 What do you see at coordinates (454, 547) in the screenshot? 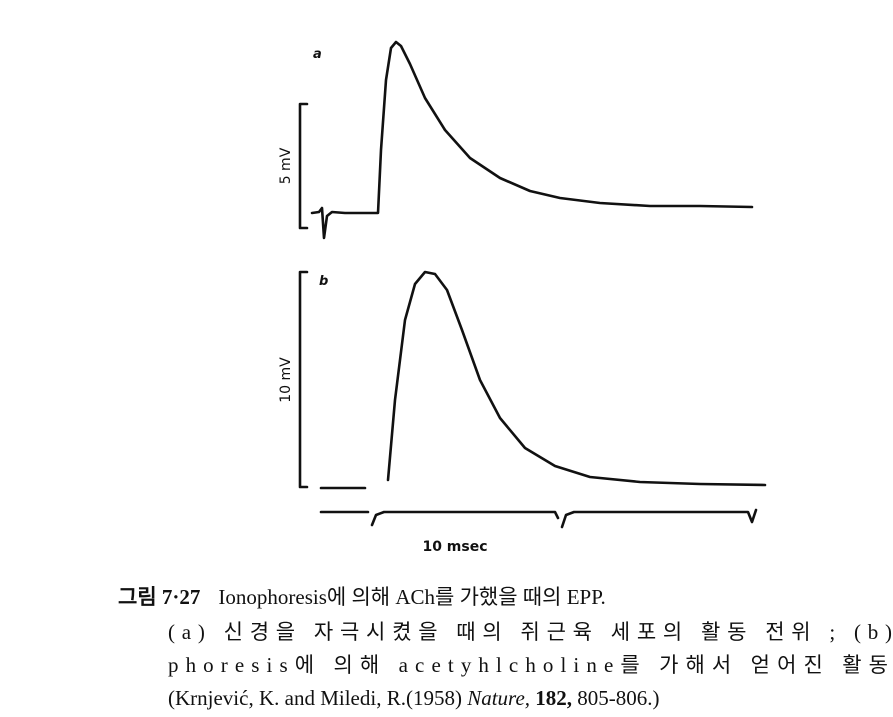
I see `time-scale-label: 10 msec` at bounding box center [454, 547].